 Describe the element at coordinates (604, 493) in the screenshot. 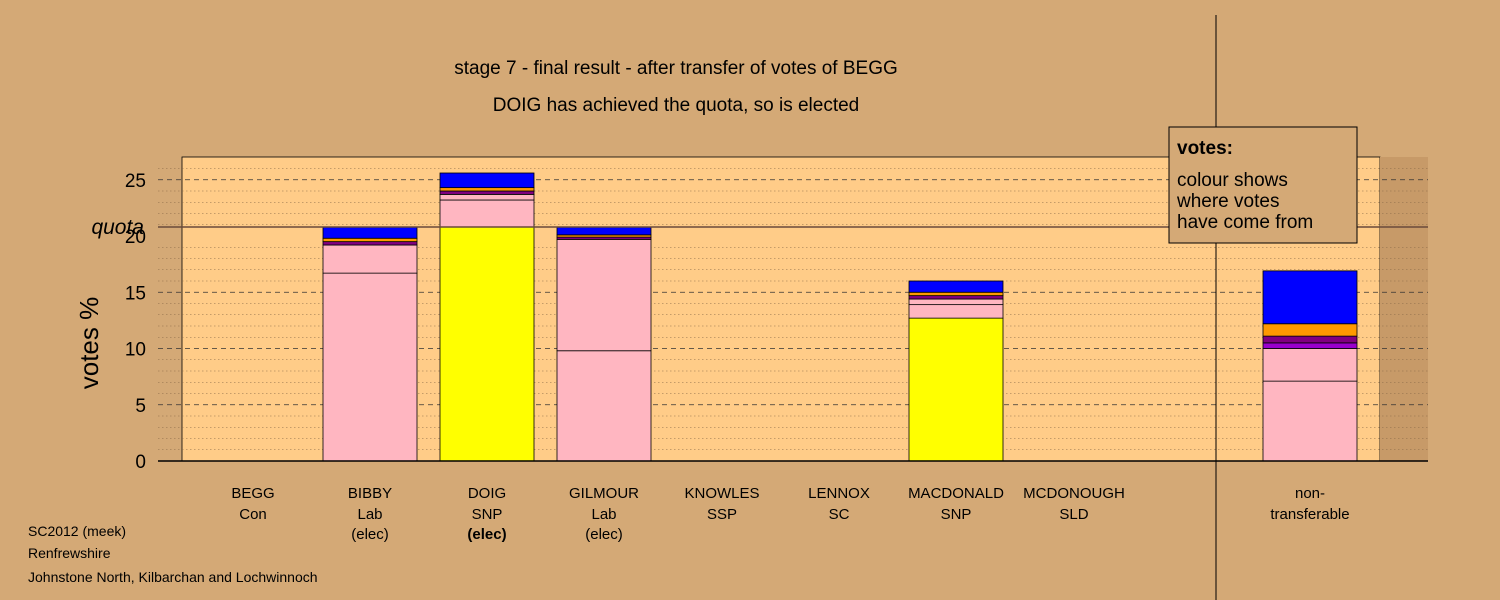

I see `candidate-name: GILMOUR` at that location.